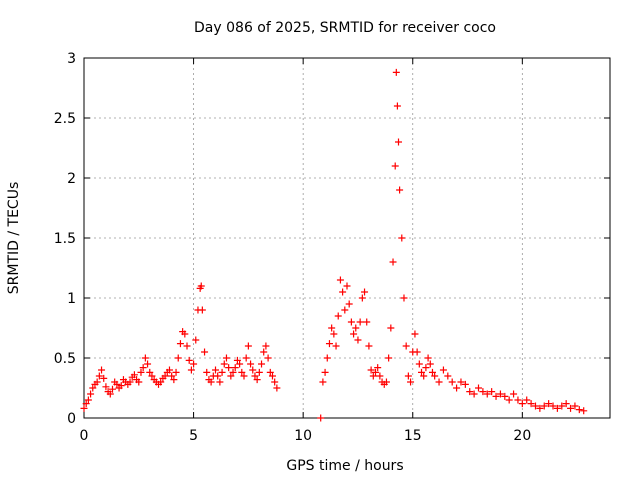 Image resolution: width=640 pixels, height=480 pixels. I want to click on x-tick-label: 10, so click(303, 436).